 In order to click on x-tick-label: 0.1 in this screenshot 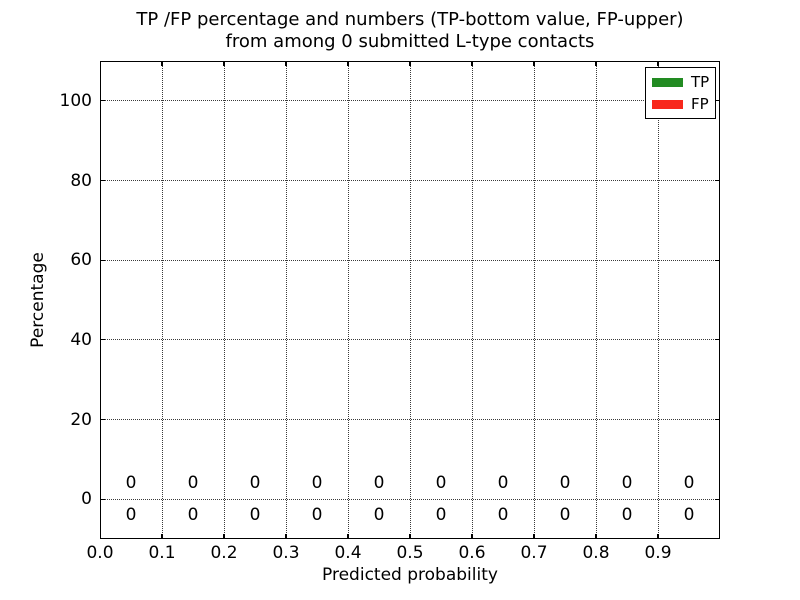, I will do `click(162, 553)`.